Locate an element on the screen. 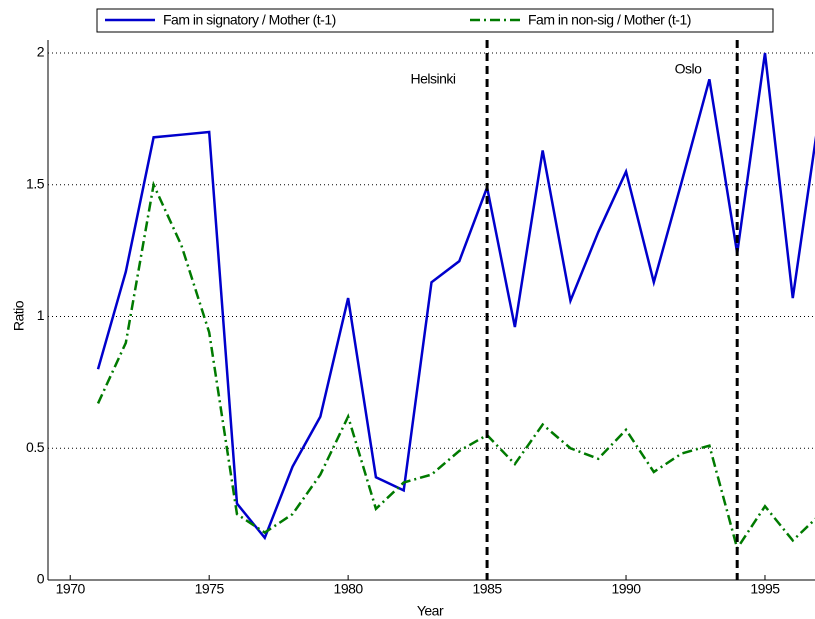 The image size is (815, 619). y-tick-label: 1 is located at coordinates (41, 315).